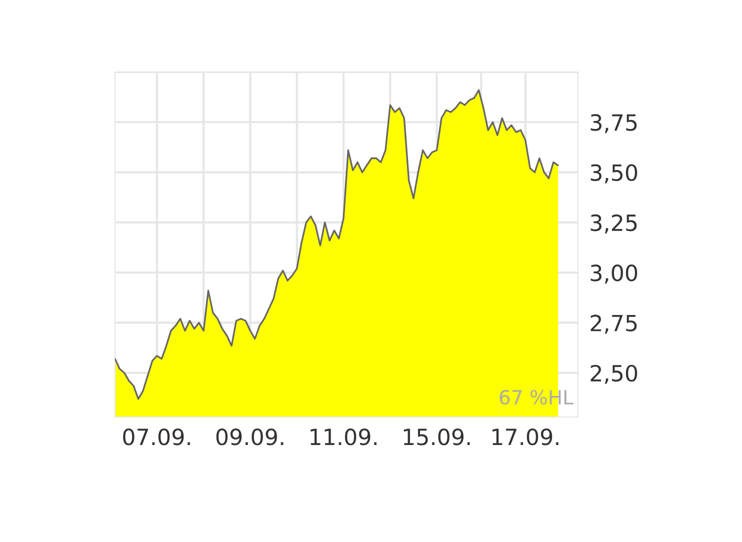 The width and height of the screenshot is (742, 542). Describe the element at coordinates (156, 437) in the screenshot. I see `x-tick-label: 07.09.` at that location.